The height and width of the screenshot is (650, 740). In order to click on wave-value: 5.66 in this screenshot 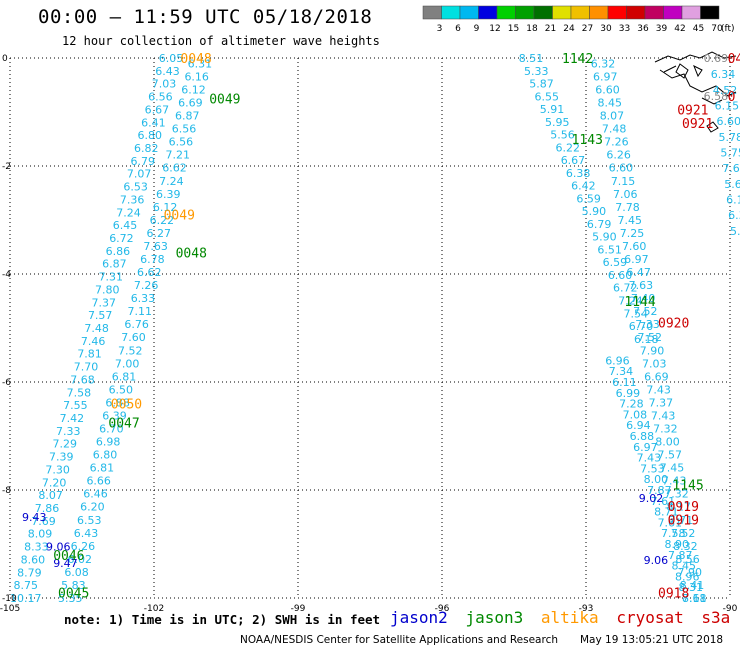, I will do `click(732, 184)`.